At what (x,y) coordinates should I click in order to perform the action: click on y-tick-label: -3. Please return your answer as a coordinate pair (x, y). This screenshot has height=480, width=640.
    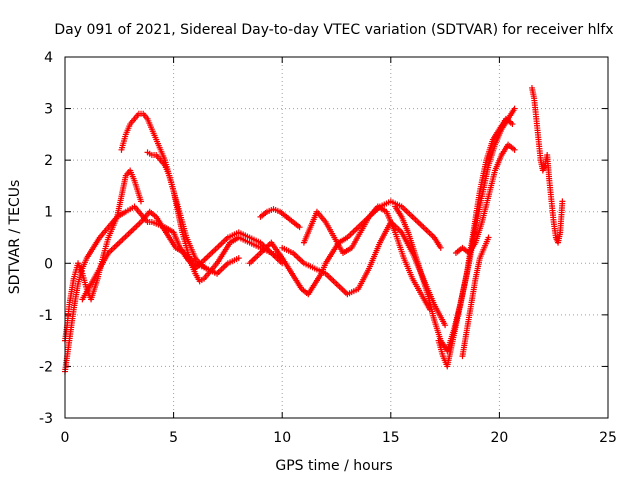
    Looking at the image, I should click on (46, 419).